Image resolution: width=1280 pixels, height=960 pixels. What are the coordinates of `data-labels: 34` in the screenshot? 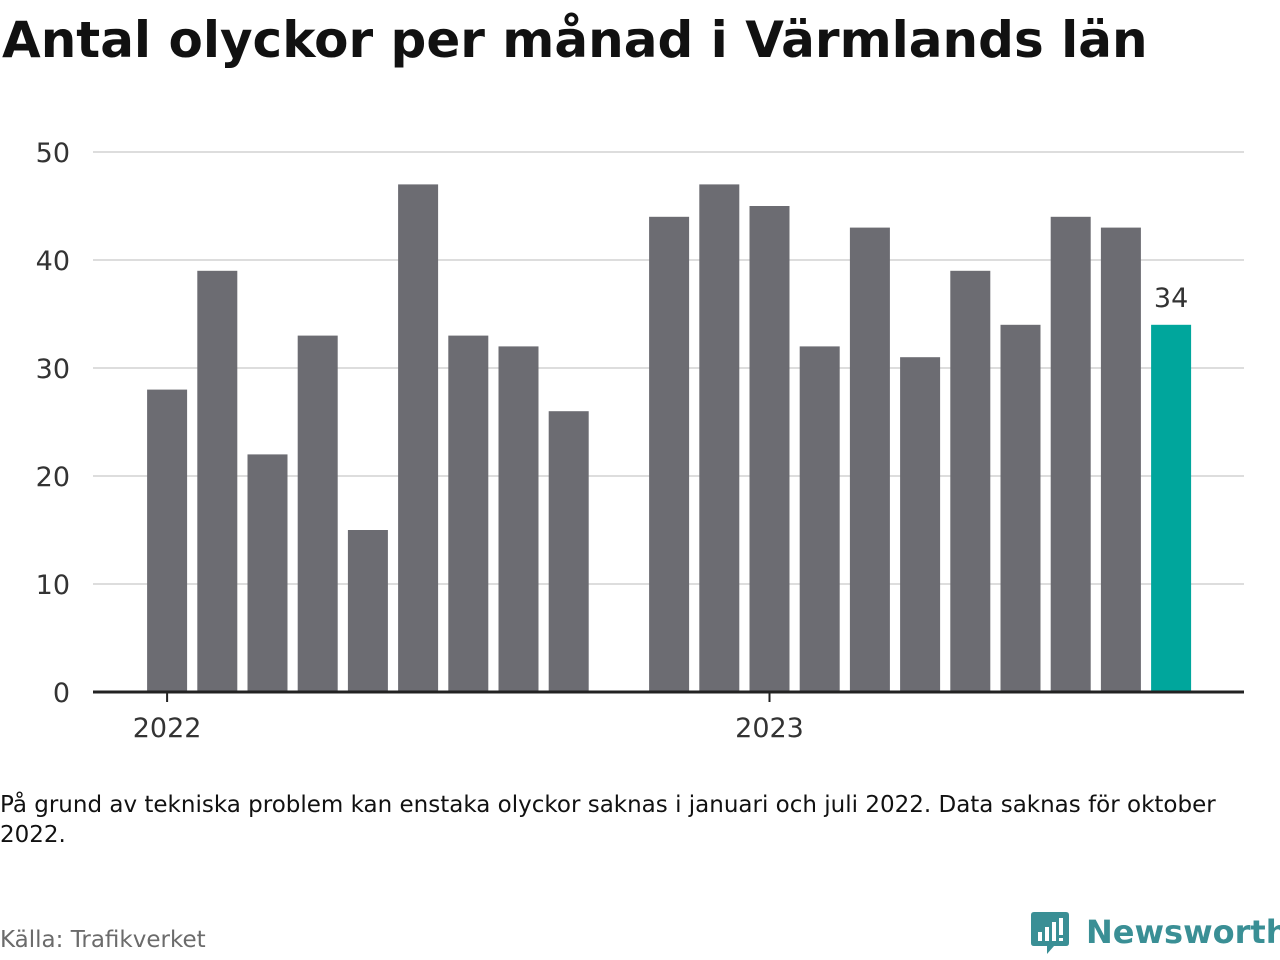 It's located at (1171, 298).